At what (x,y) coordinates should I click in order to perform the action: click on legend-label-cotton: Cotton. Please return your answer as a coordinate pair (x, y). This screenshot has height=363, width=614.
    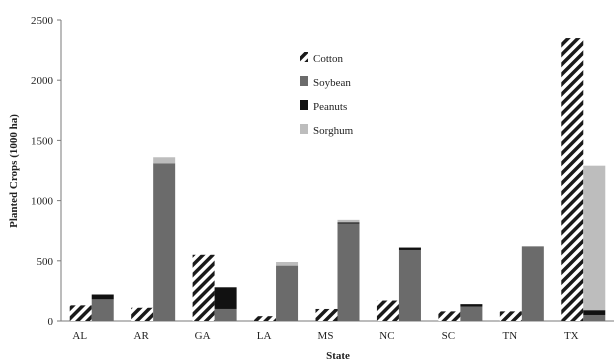
    Looking at the image, I should click on (328, 59).